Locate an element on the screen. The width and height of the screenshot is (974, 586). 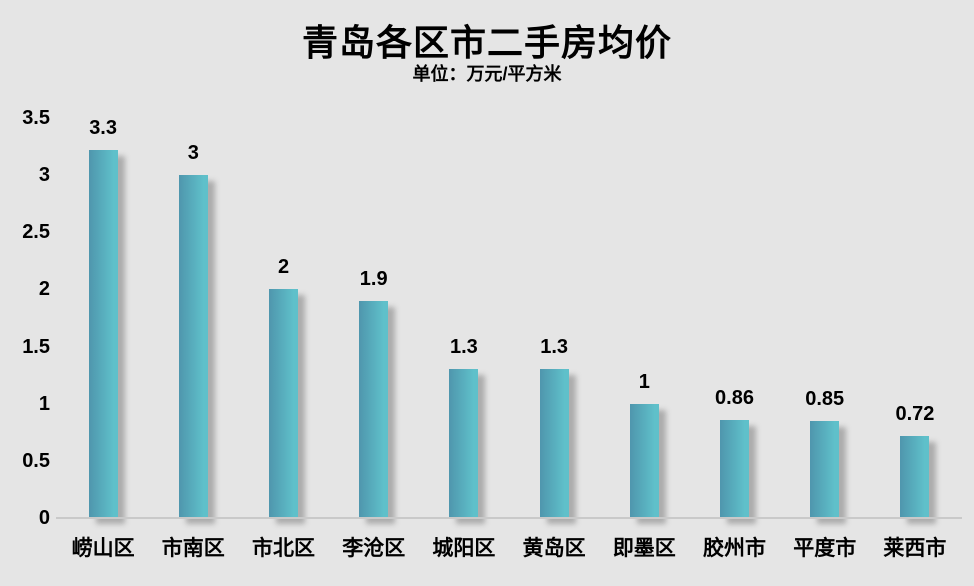
bar-value-label: 3.3 is located at coordinates (103, 128).